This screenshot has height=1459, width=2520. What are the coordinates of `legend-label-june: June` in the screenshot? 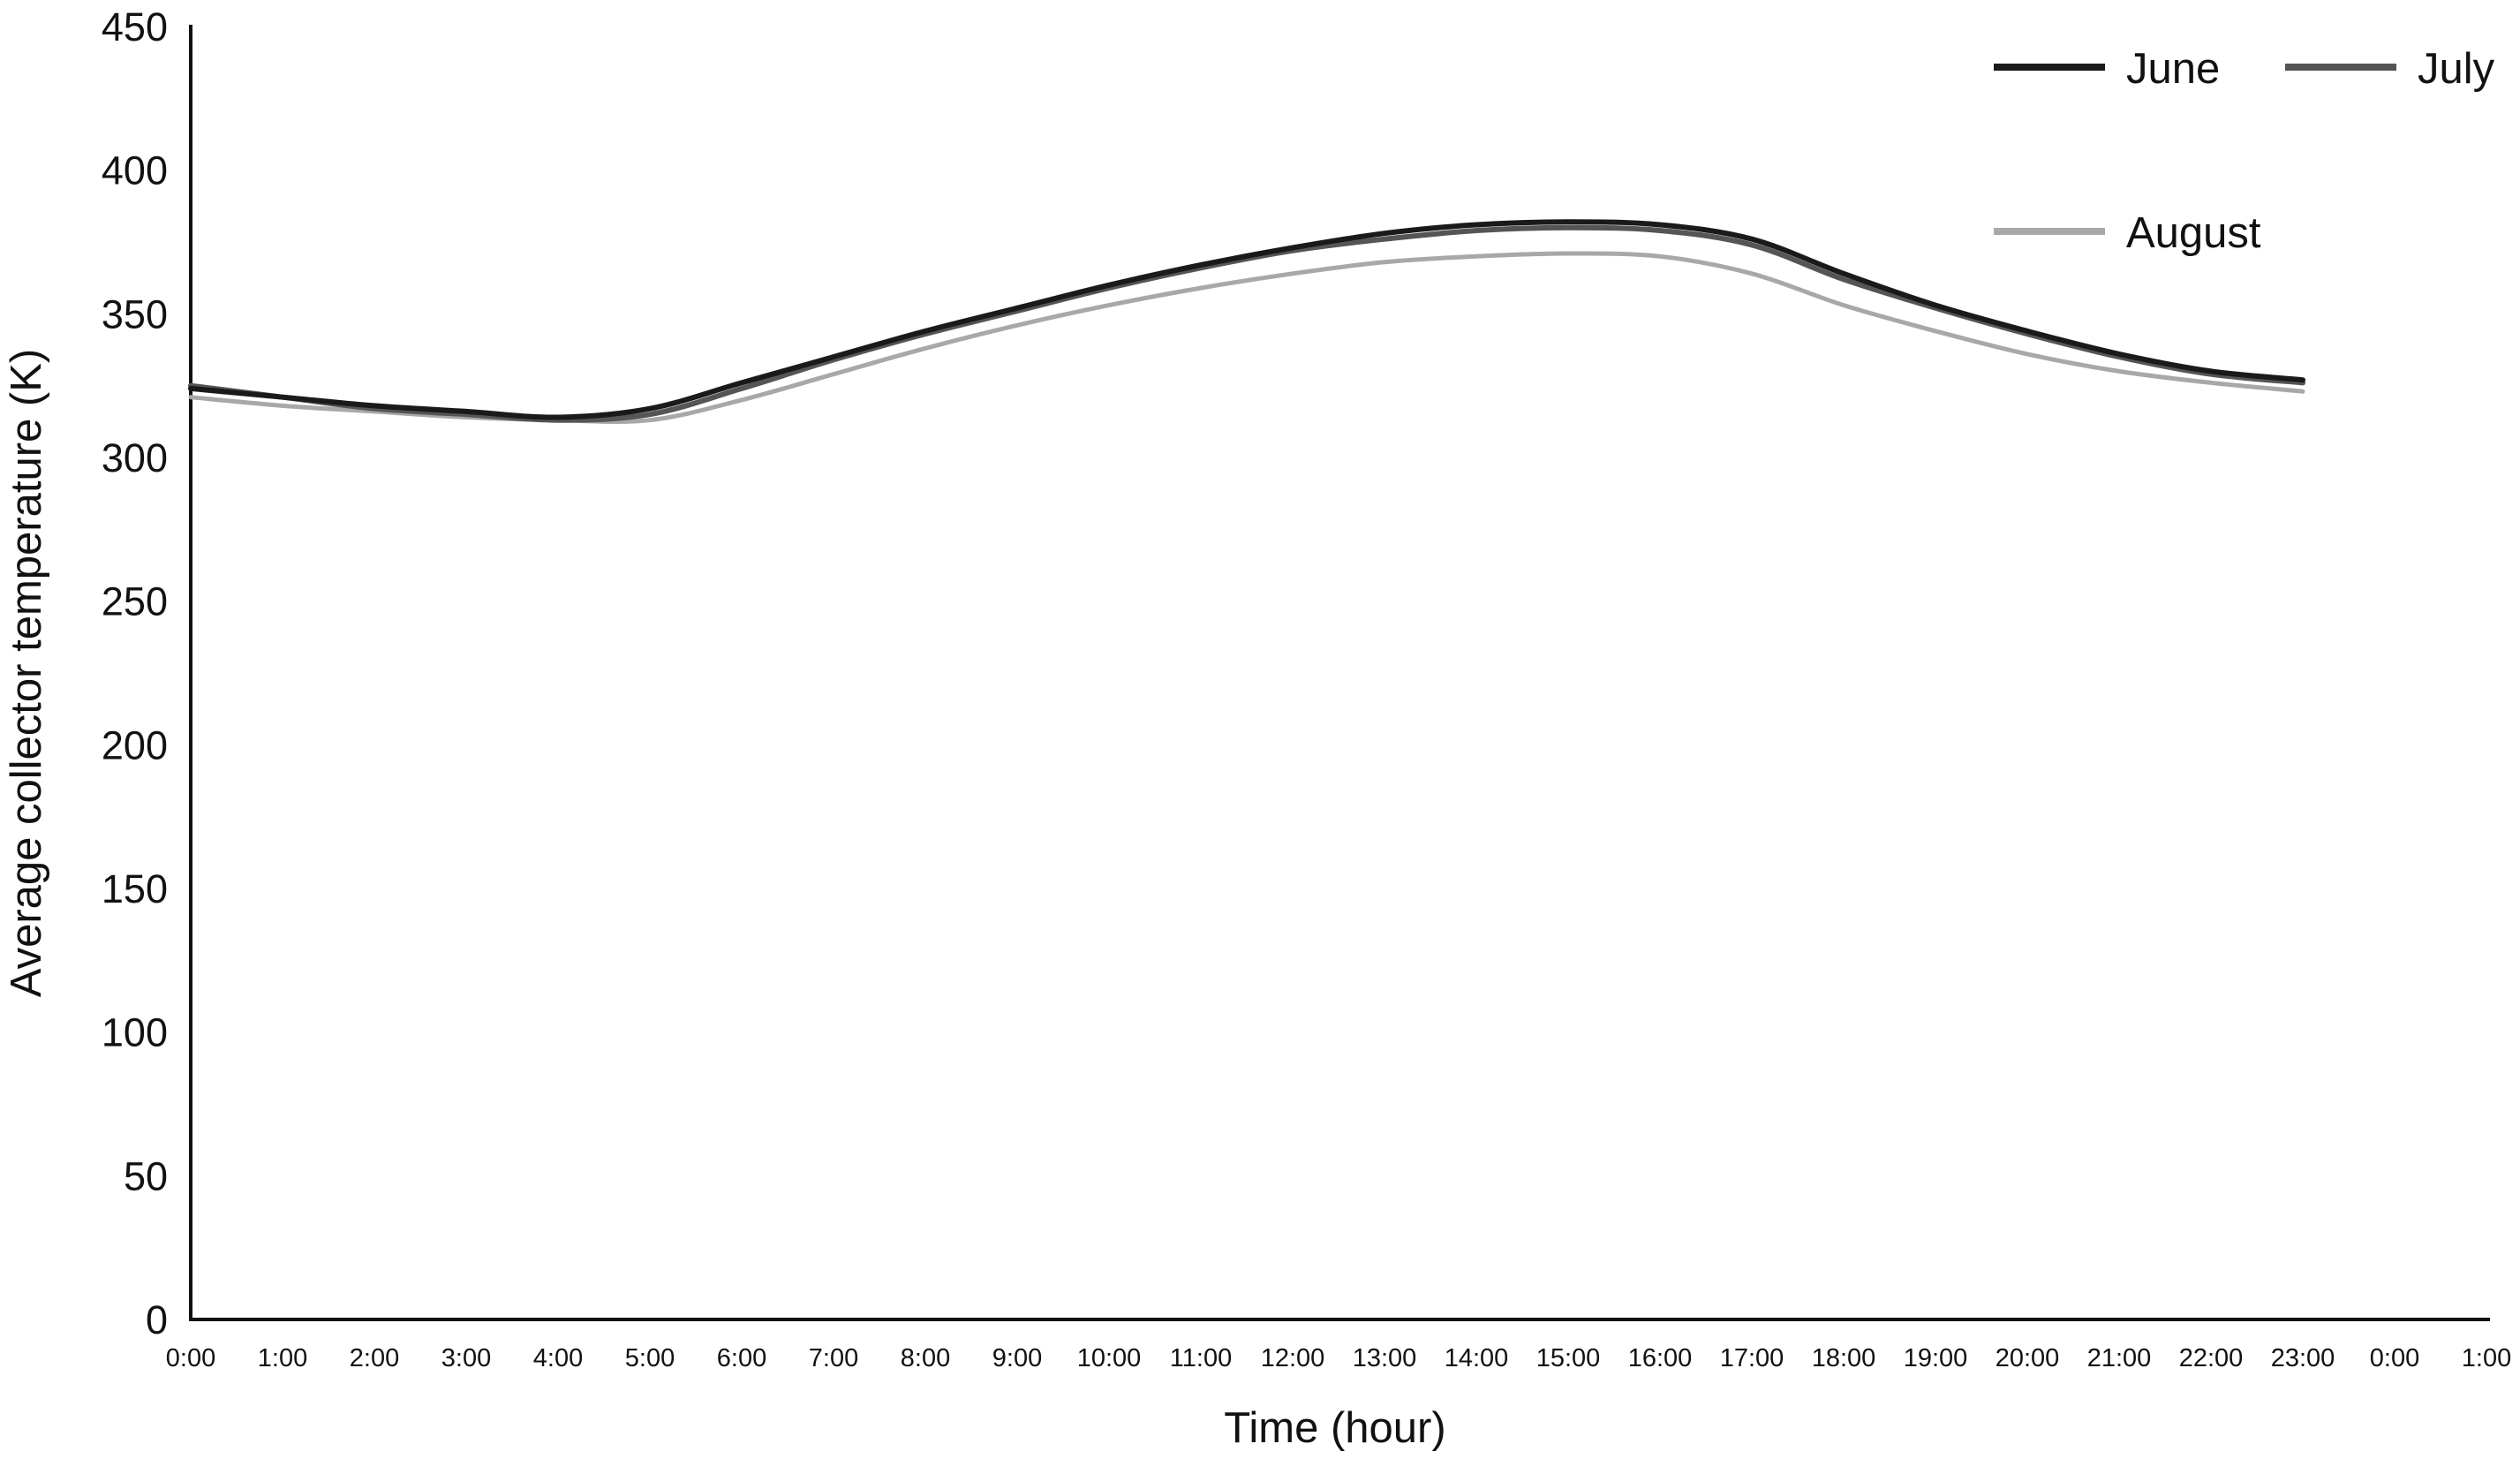 It's located at (2173, 69).